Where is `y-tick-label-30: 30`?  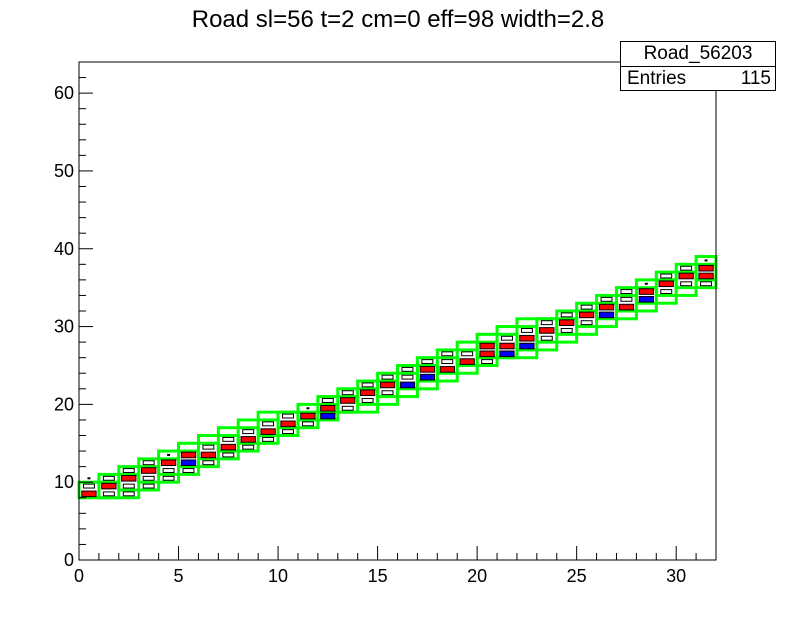
y-tick-label-30: 30 is located at coordinates (64, 327).